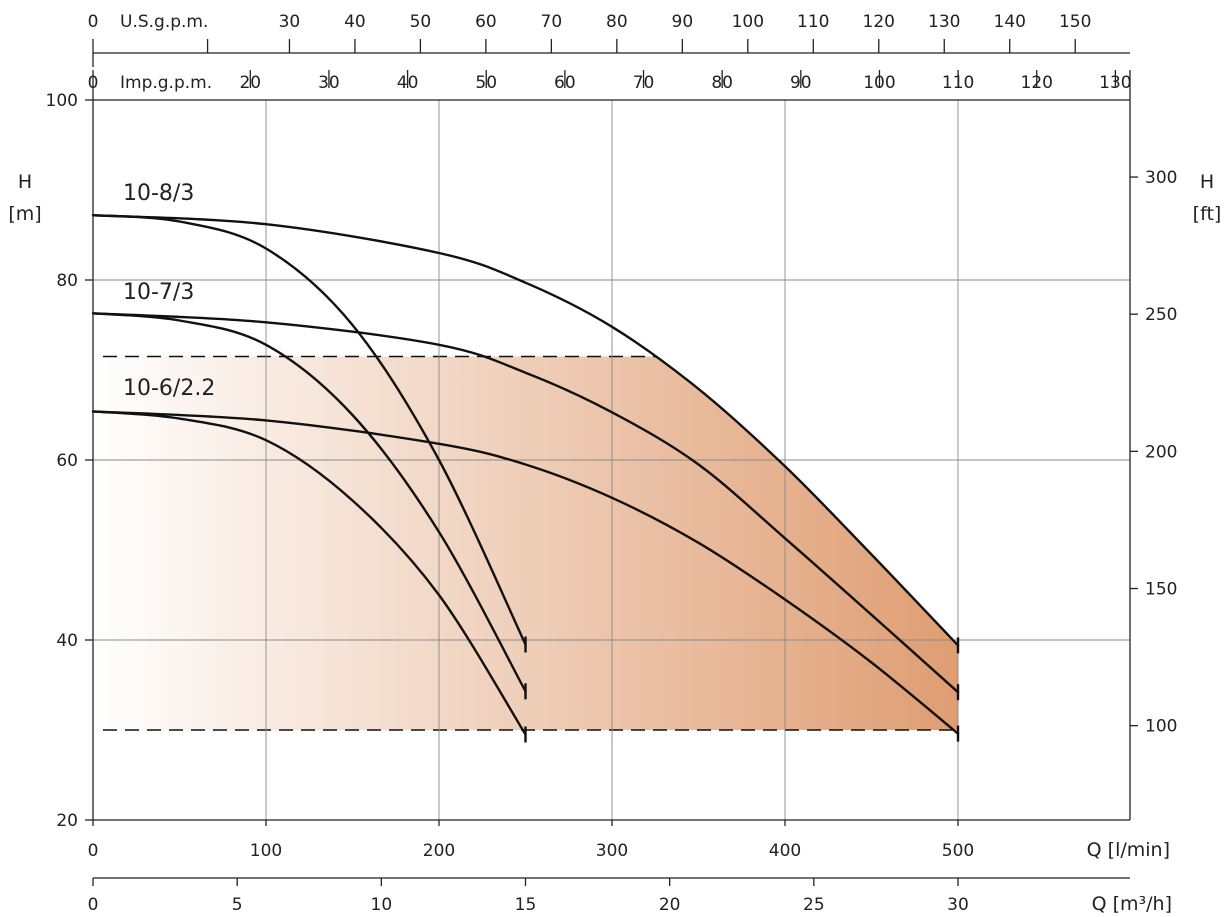 The width and height of the screenshot is (1232, 917). I want to click on y-left-tick-label: 80, so click(67, 281).